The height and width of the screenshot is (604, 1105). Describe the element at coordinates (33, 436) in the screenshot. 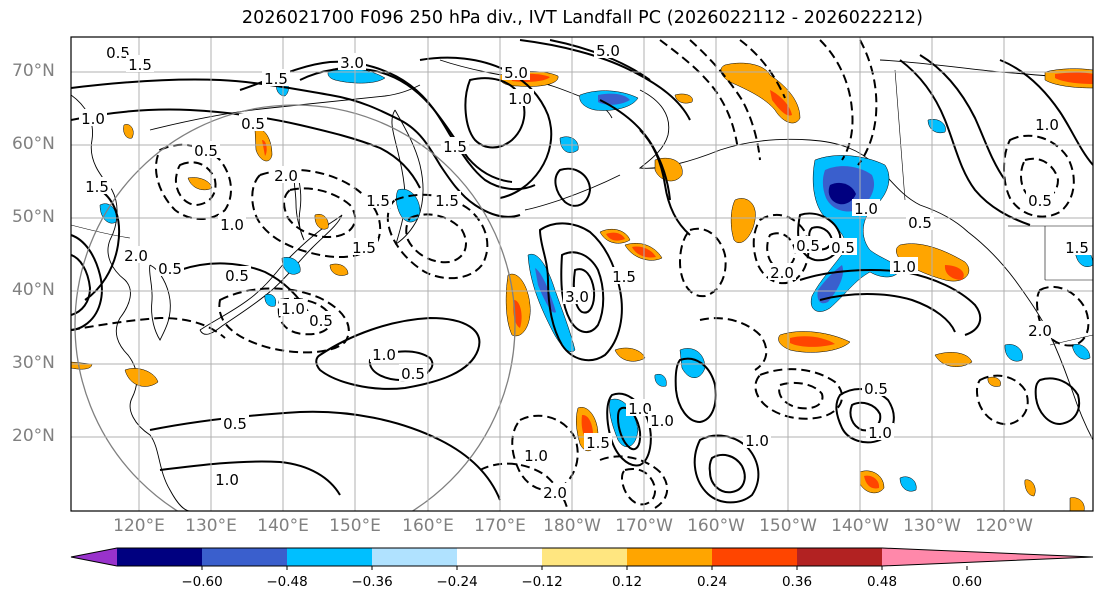

I see `latitude-label: 20°N` at that location.